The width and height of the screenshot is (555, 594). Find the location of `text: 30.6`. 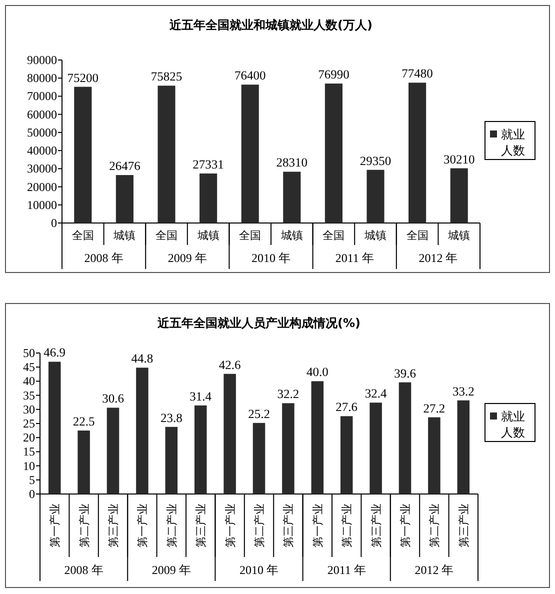

text: 30.6 is located at coordinates (113, 399).